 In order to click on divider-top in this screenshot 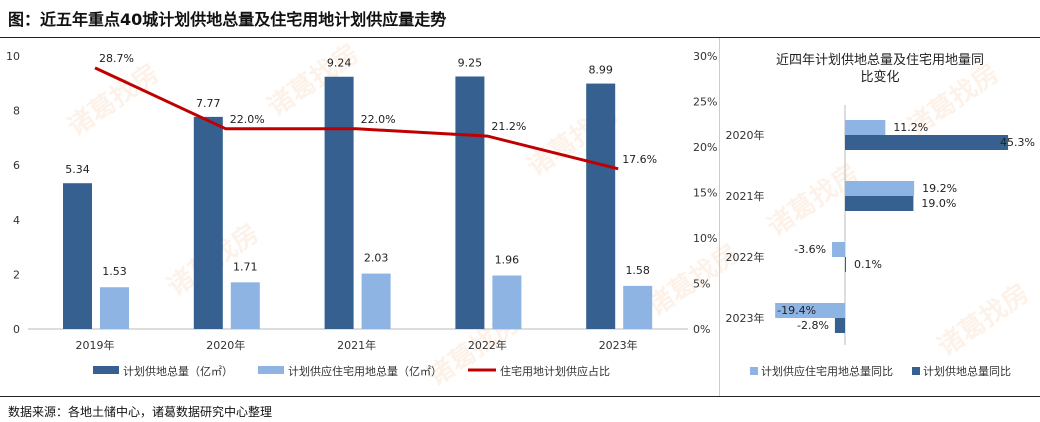, I will do `click(520, 37)`.